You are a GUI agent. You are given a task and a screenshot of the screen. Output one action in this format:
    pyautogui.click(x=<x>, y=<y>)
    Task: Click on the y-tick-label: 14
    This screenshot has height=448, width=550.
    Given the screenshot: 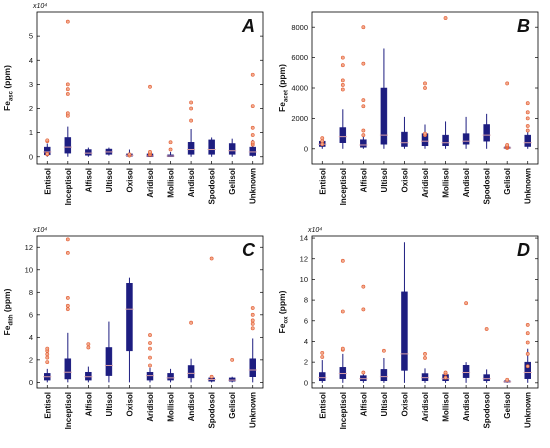 What is the action you would take?
    pyautogui.click(x=304, y=238)
    